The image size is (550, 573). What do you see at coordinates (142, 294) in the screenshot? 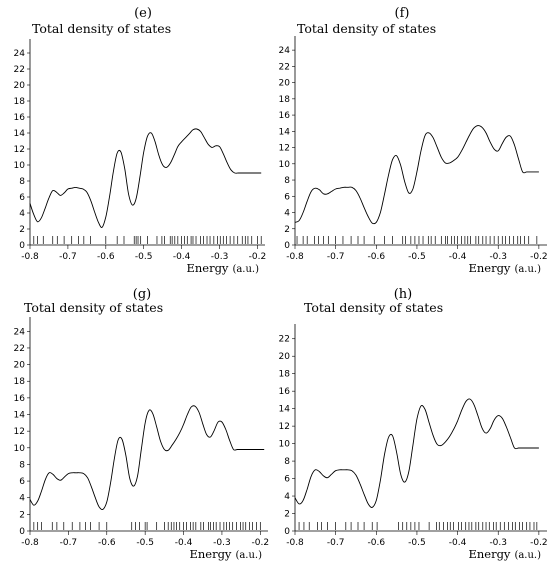
I see `panel-label: (g)` at bounding box center [142, 294].